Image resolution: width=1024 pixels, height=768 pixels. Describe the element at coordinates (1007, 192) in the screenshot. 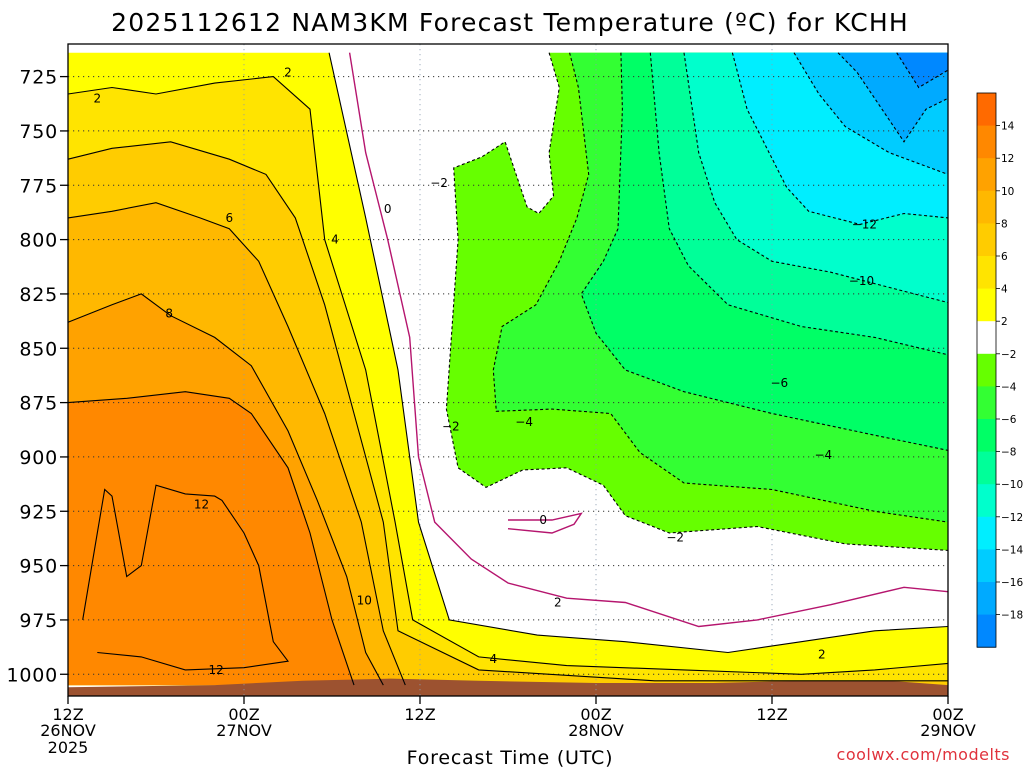

I see `colorbar-label-2: 10` at that location.